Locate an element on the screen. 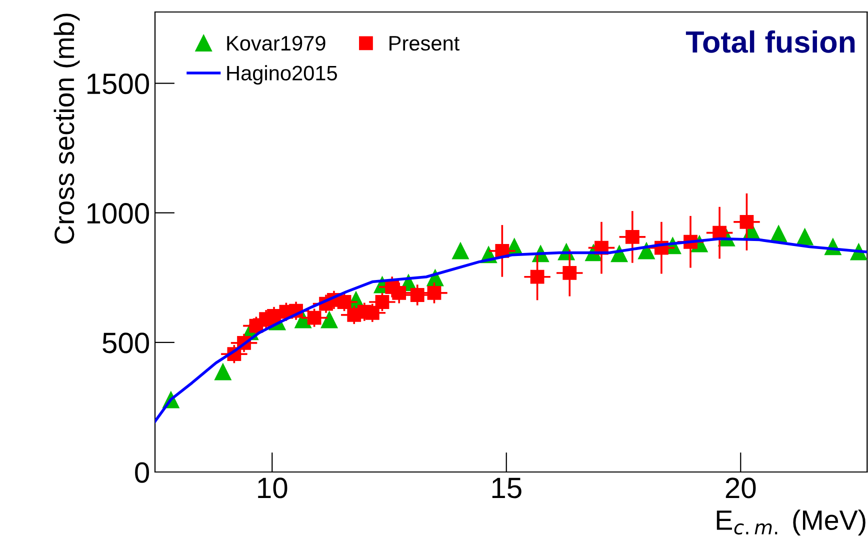 This screenshot has width=868, height=558. x-tick-label: 10 is located at coordinates (273, 488).